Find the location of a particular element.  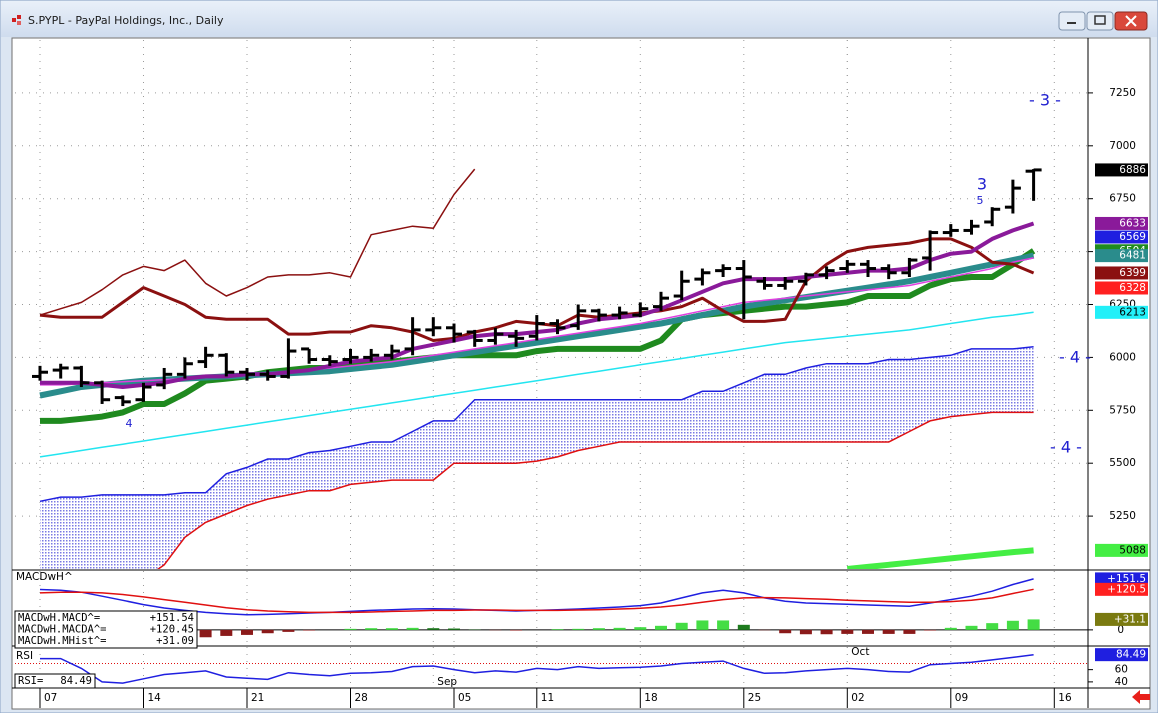

y-tick-label: 60 is located at coordinates (1121, 670).